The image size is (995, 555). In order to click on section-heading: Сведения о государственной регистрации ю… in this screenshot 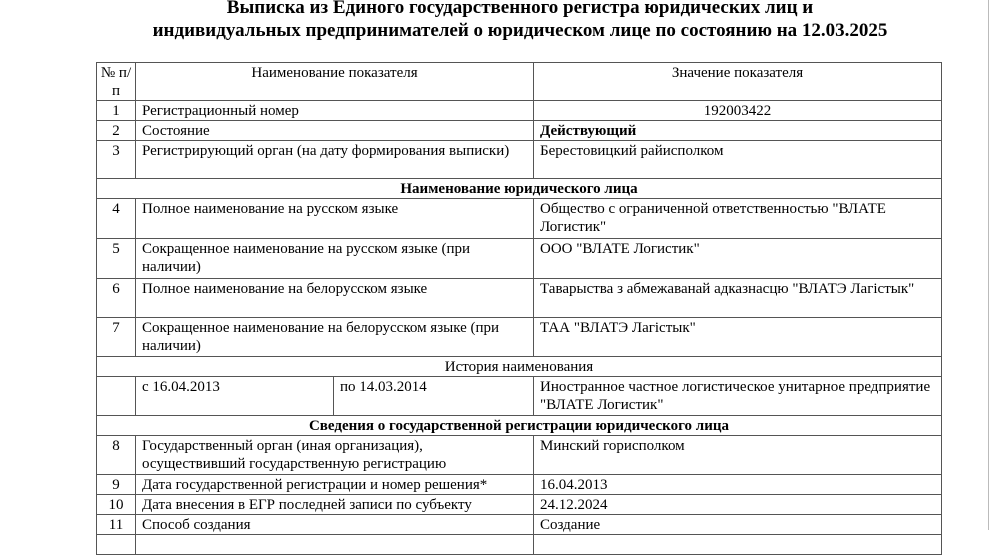, I will do `click(519, 425)`.